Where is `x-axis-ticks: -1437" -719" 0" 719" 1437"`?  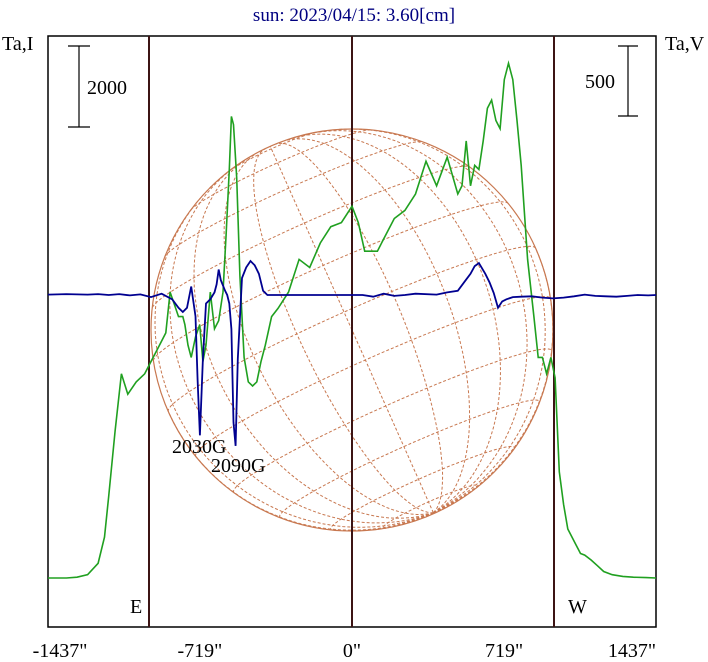
x-axis-ticks: -1437" -719" 0" 719" 1437" is located at coordinates (345, 651).